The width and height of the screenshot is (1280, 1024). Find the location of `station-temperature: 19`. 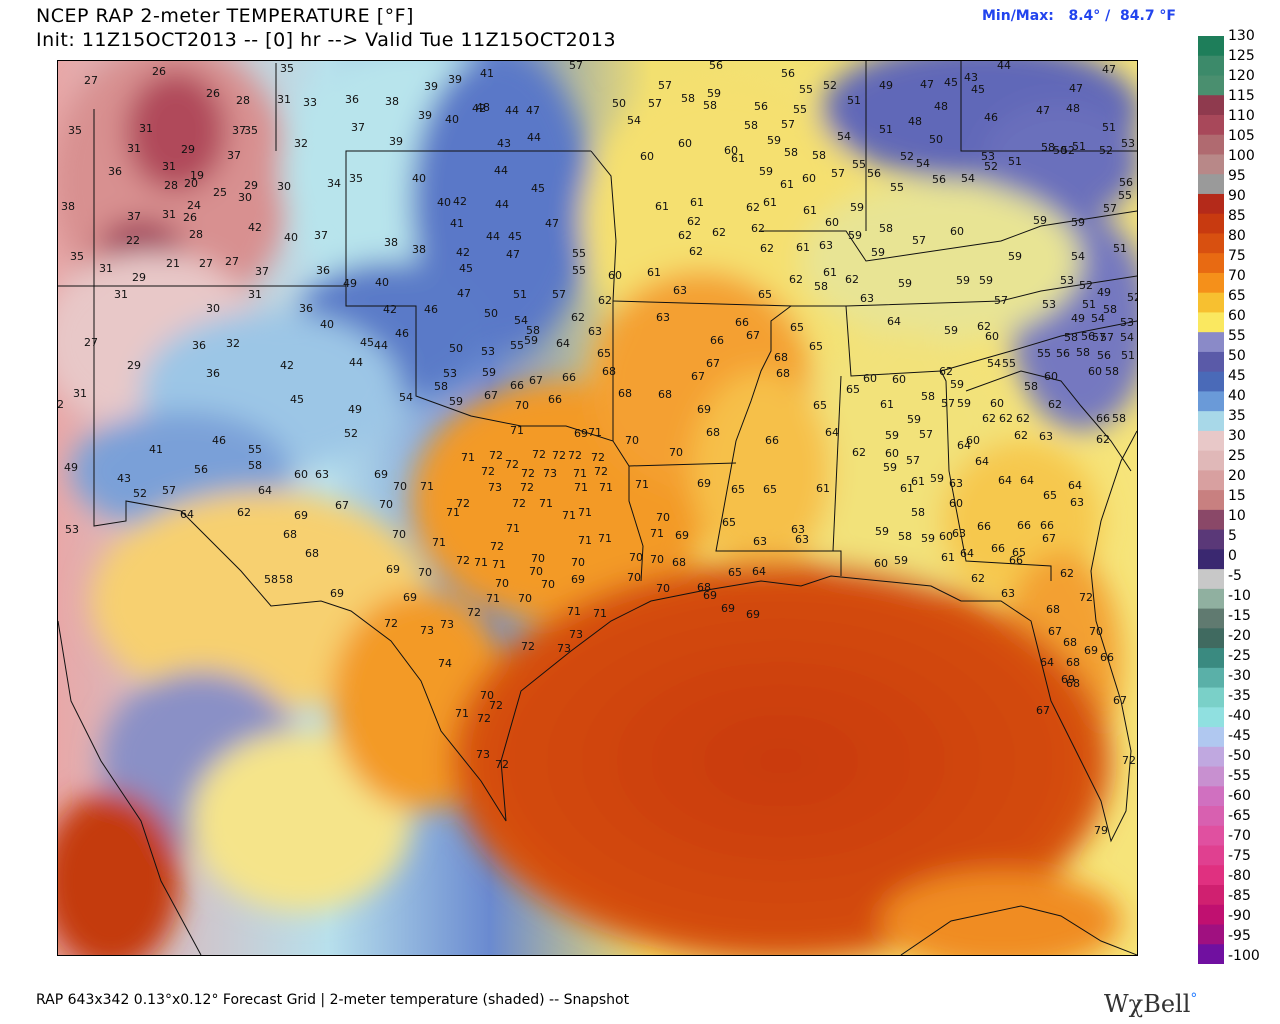

station-temperature: 19 is located at coordinates (197, 175).